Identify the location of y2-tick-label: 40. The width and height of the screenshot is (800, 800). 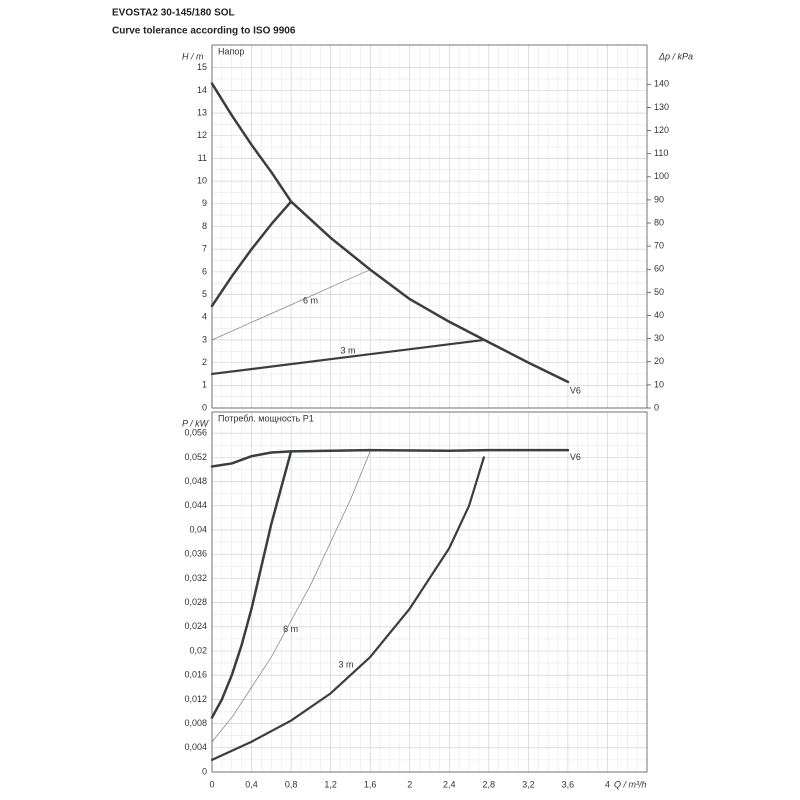
(659, 315).